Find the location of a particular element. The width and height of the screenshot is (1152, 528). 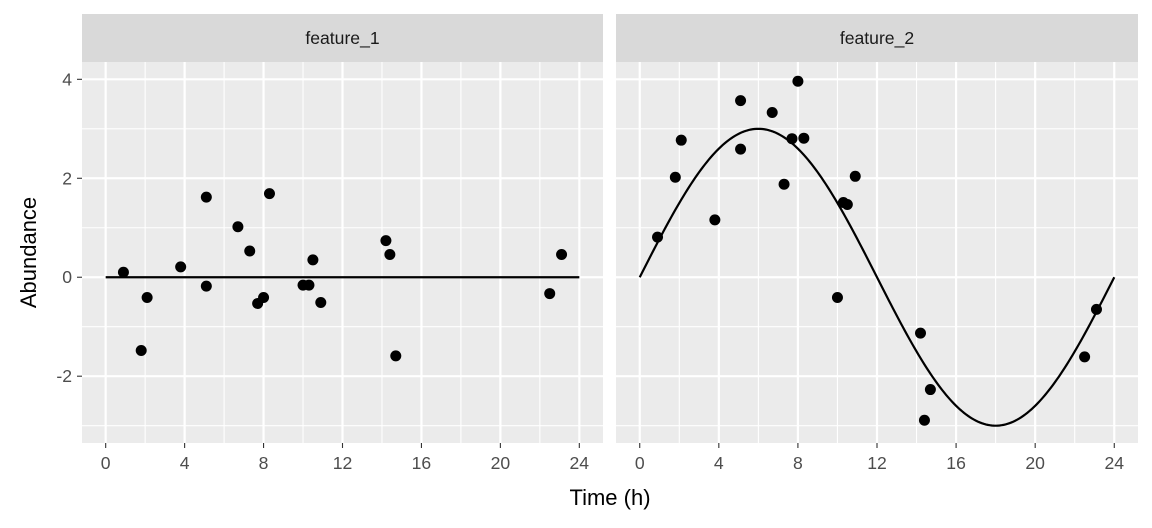

y-tick-label: 4 is located at coordinates (67, 79).